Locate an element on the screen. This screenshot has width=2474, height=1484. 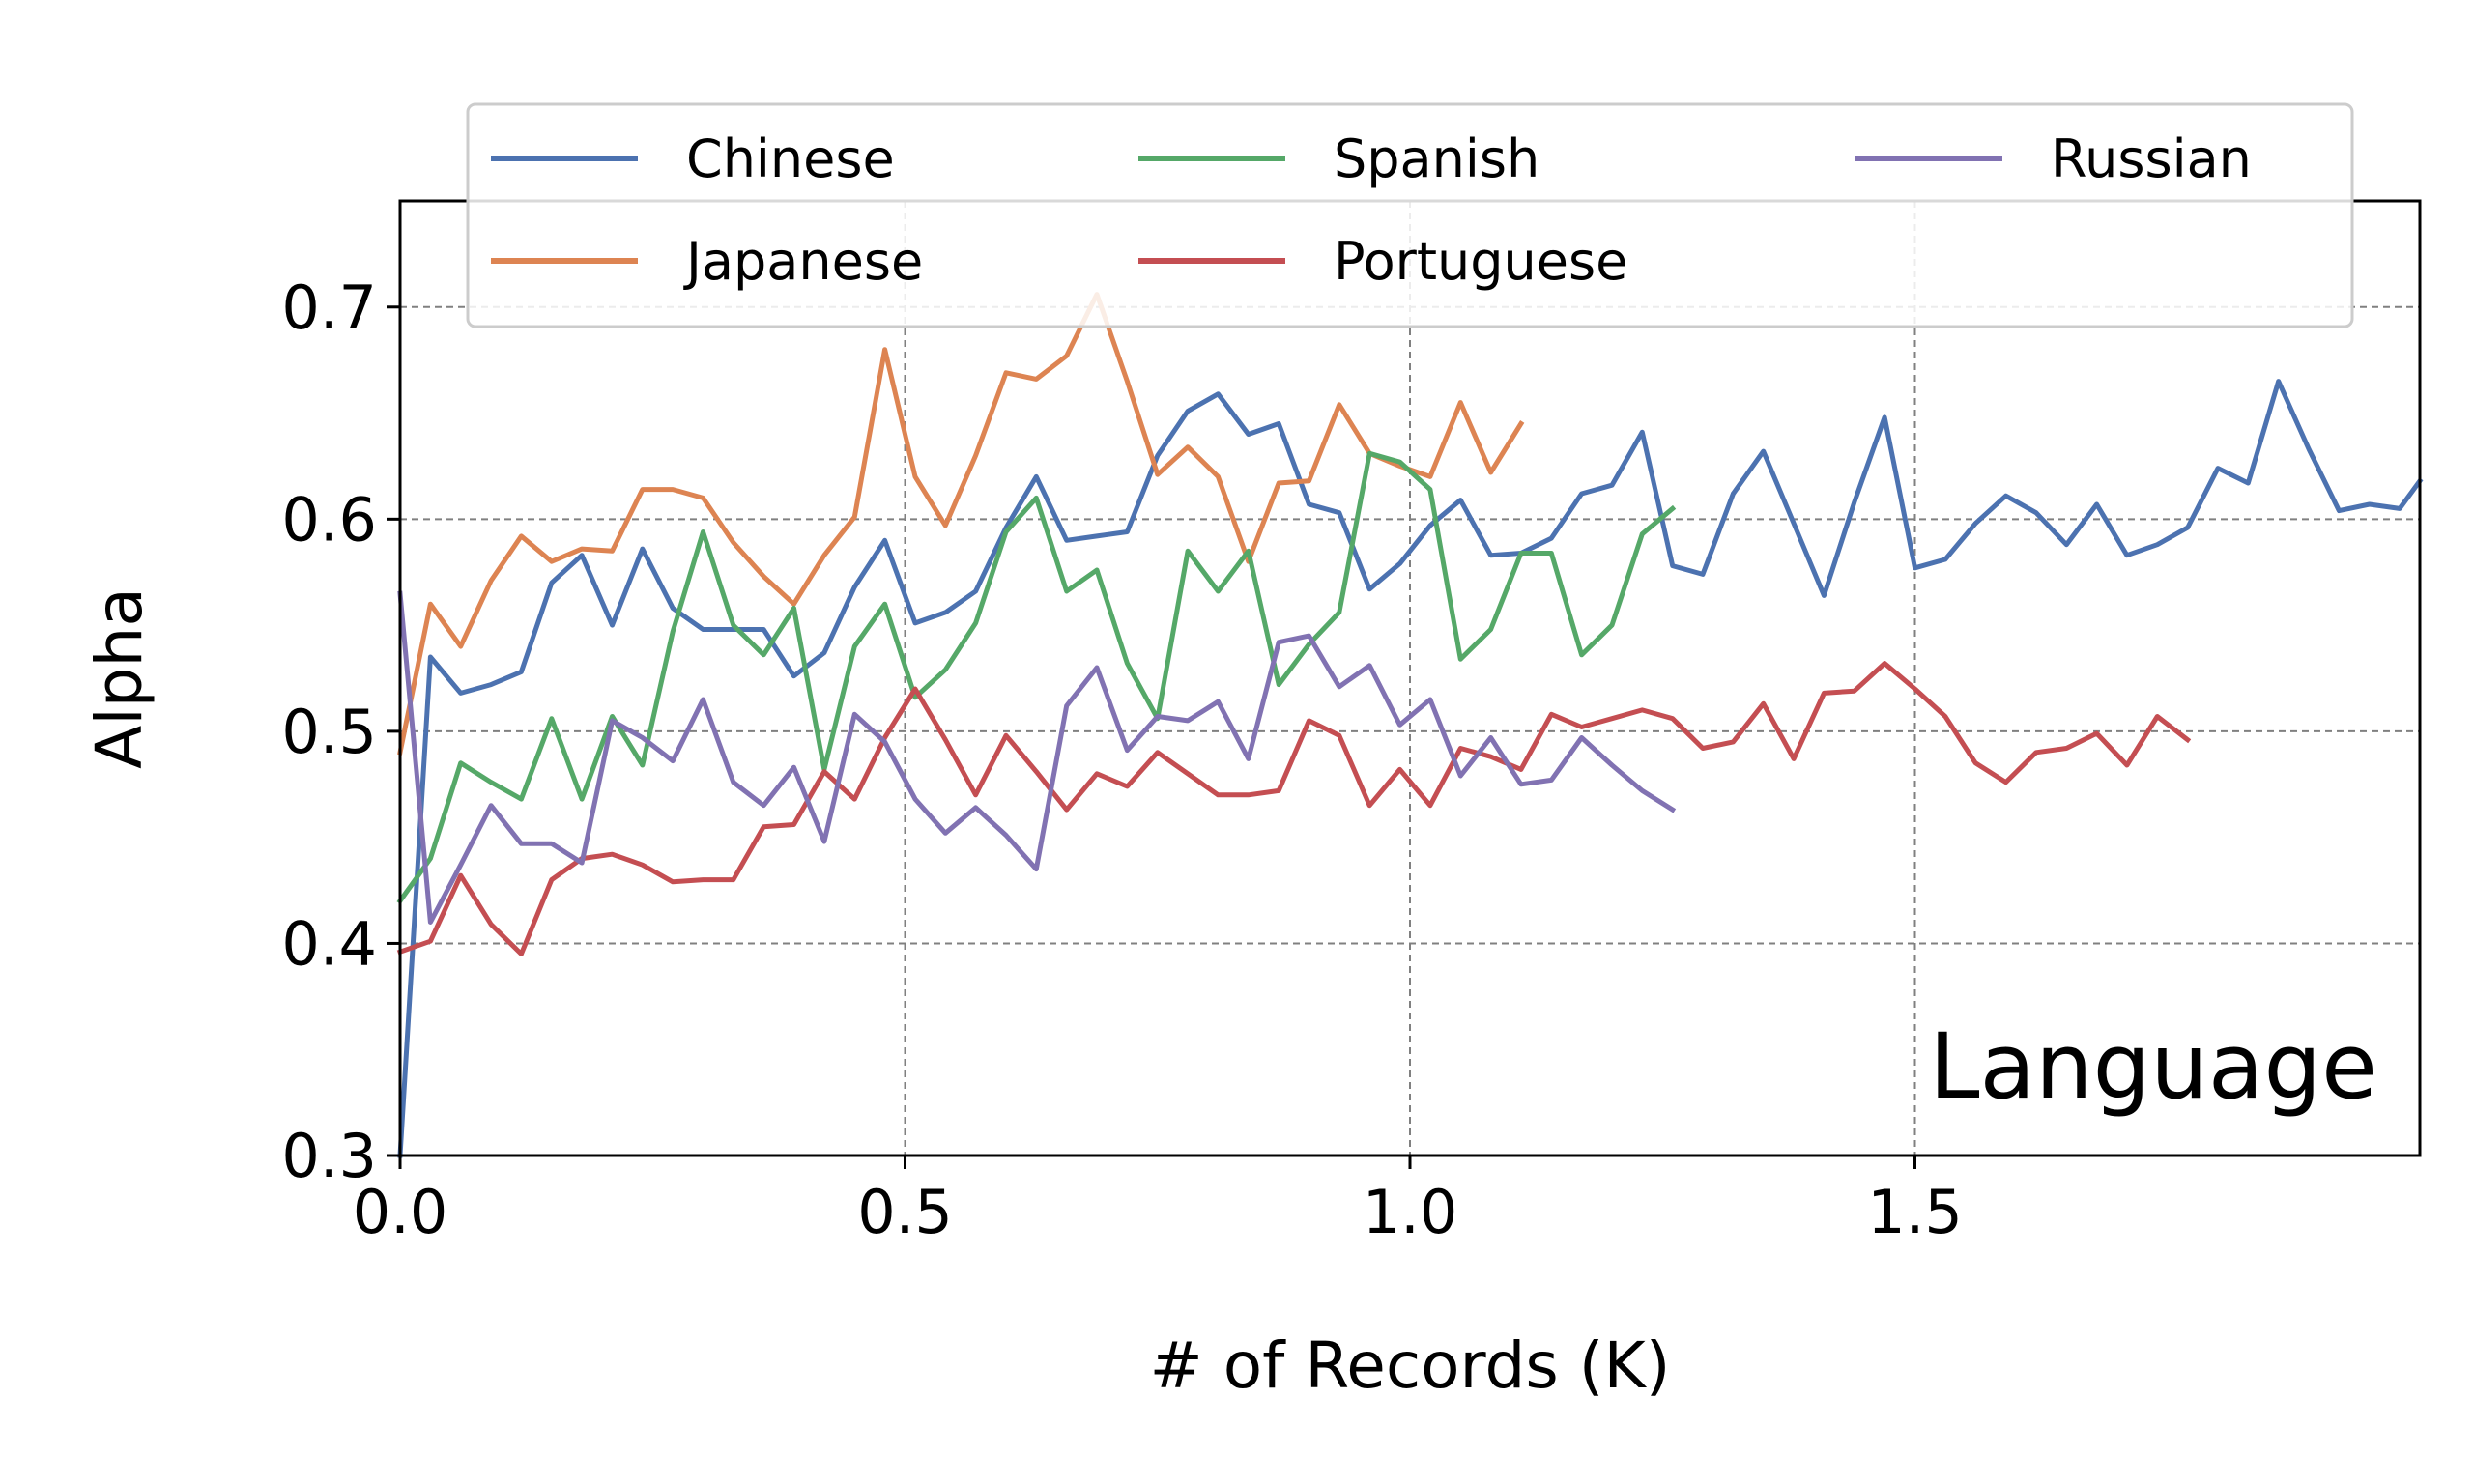
x-tick-label: 1.0 is located at coordinates (1411, 1212).